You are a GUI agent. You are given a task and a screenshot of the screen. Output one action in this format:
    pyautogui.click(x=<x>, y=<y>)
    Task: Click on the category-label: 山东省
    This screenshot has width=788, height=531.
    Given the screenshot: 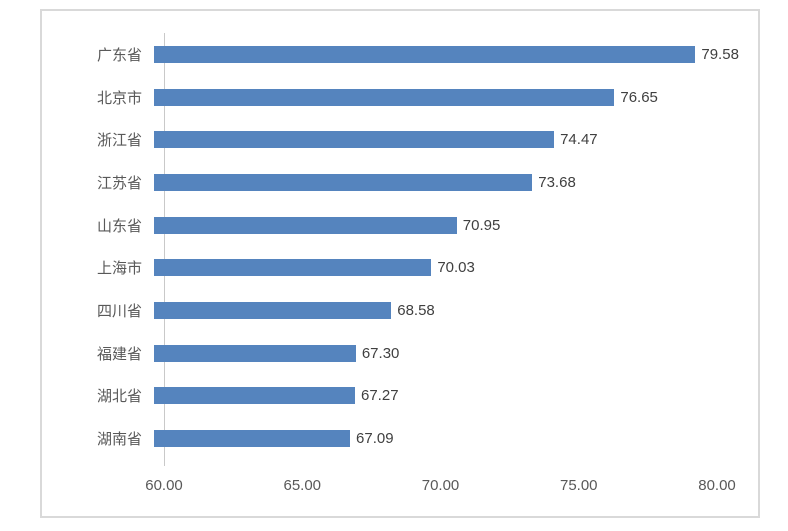 What is the action you would take?
    pyautogui.click(x=119, y=226)
    